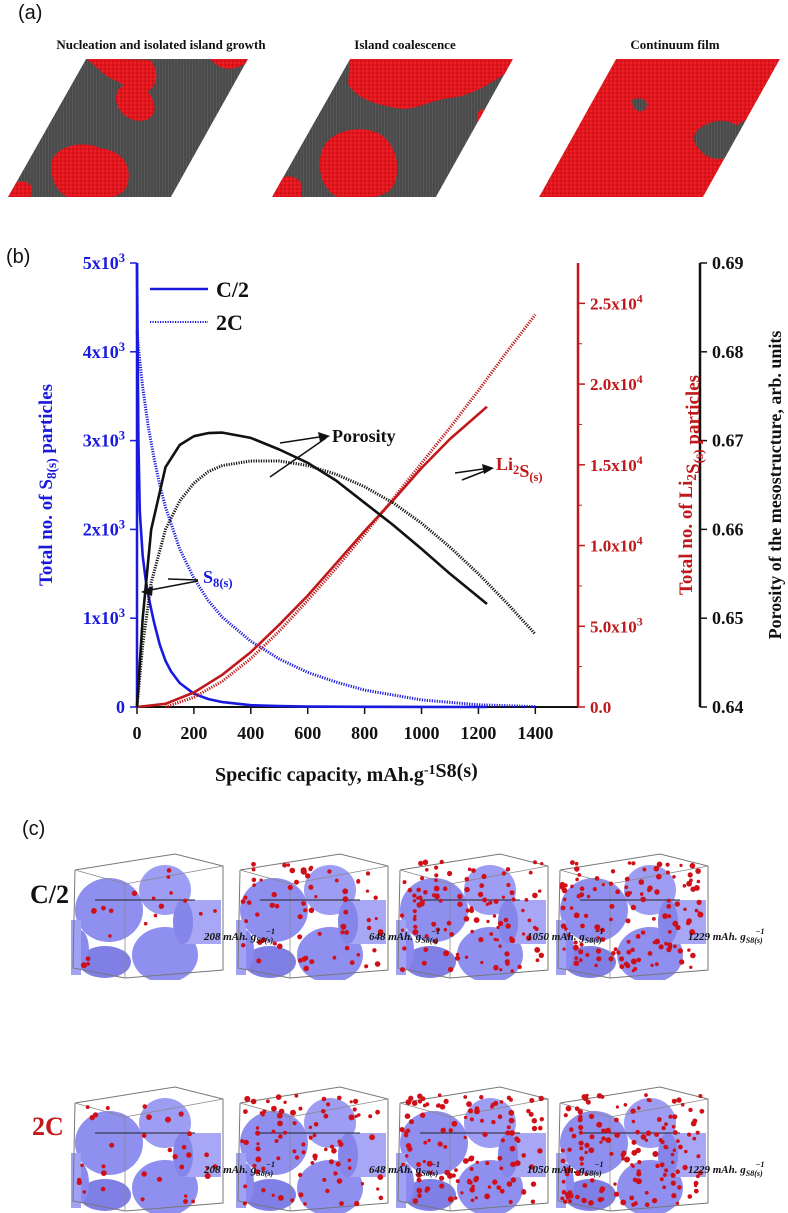  Describe the element at coordinates (659, 128) in the screenshot. I see `film-image-continuum` at that location.